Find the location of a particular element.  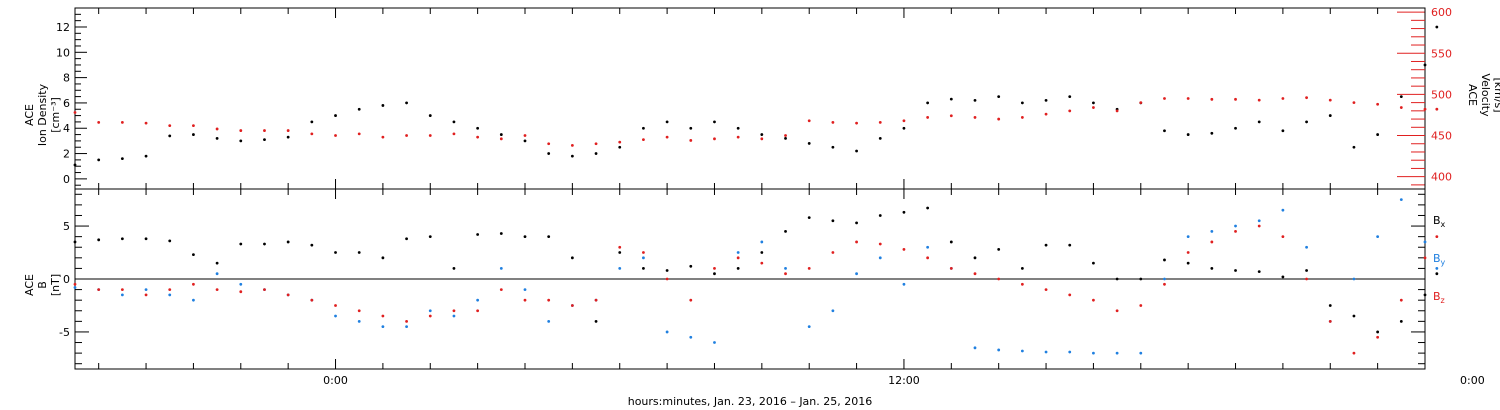

top-right-tick-label: 400 is located at coordinates (1441, 177).